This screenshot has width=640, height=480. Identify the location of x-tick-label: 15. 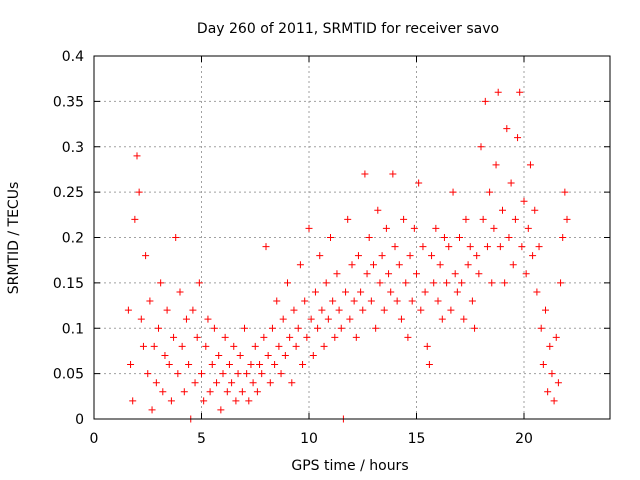
(417, 439).